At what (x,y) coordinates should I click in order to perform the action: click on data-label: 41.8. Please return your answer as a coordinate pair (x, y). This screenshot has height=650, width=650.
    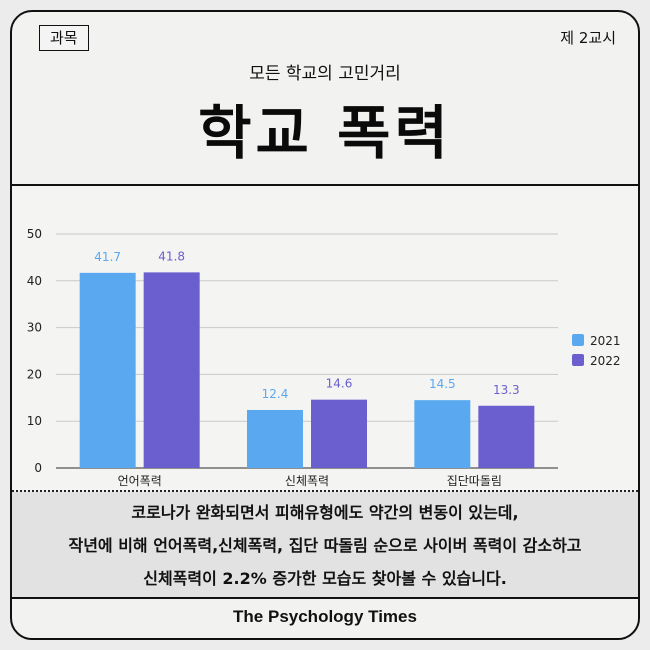
    Looking at the image, I should click on (171, 256).